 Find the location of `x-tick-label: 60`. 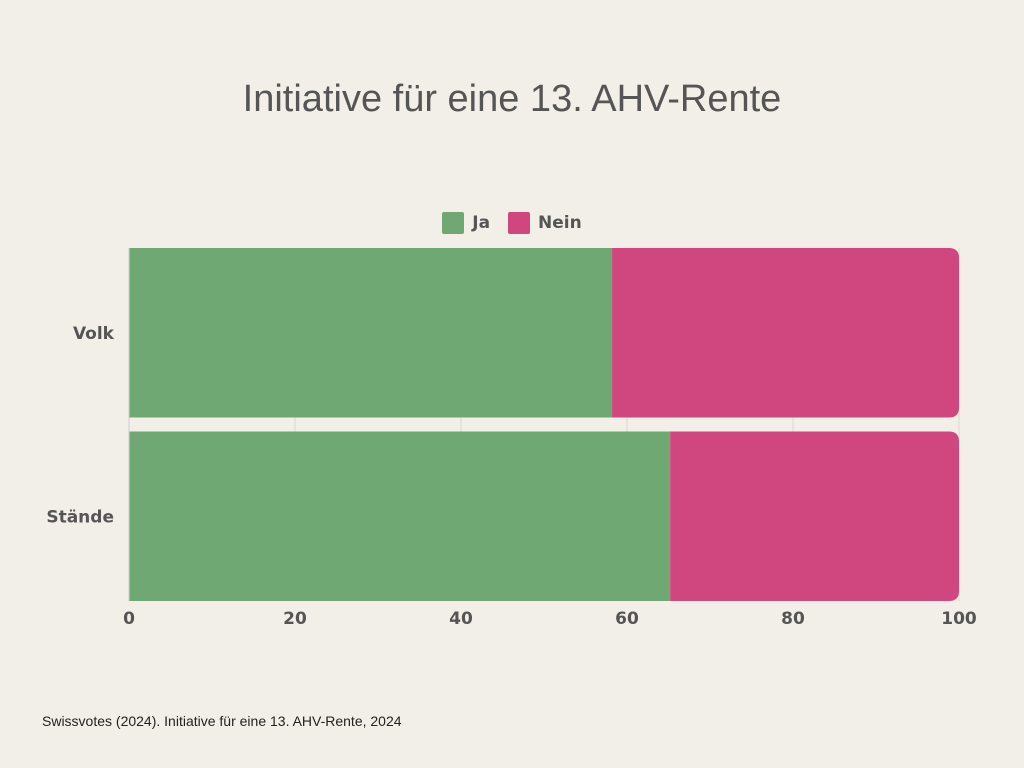

x-tick-label: 60 is located at coordinates (627, 619).